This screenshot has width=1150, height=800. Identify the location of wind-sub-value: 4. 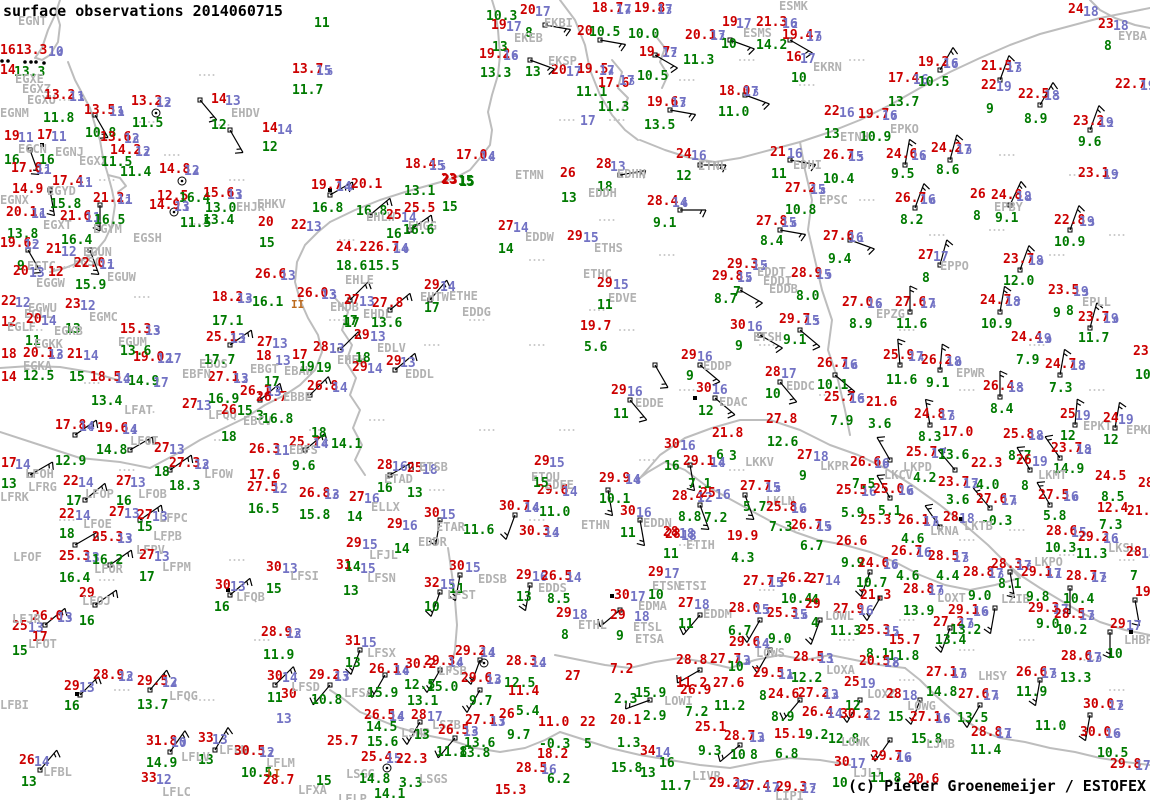
(933, 305).